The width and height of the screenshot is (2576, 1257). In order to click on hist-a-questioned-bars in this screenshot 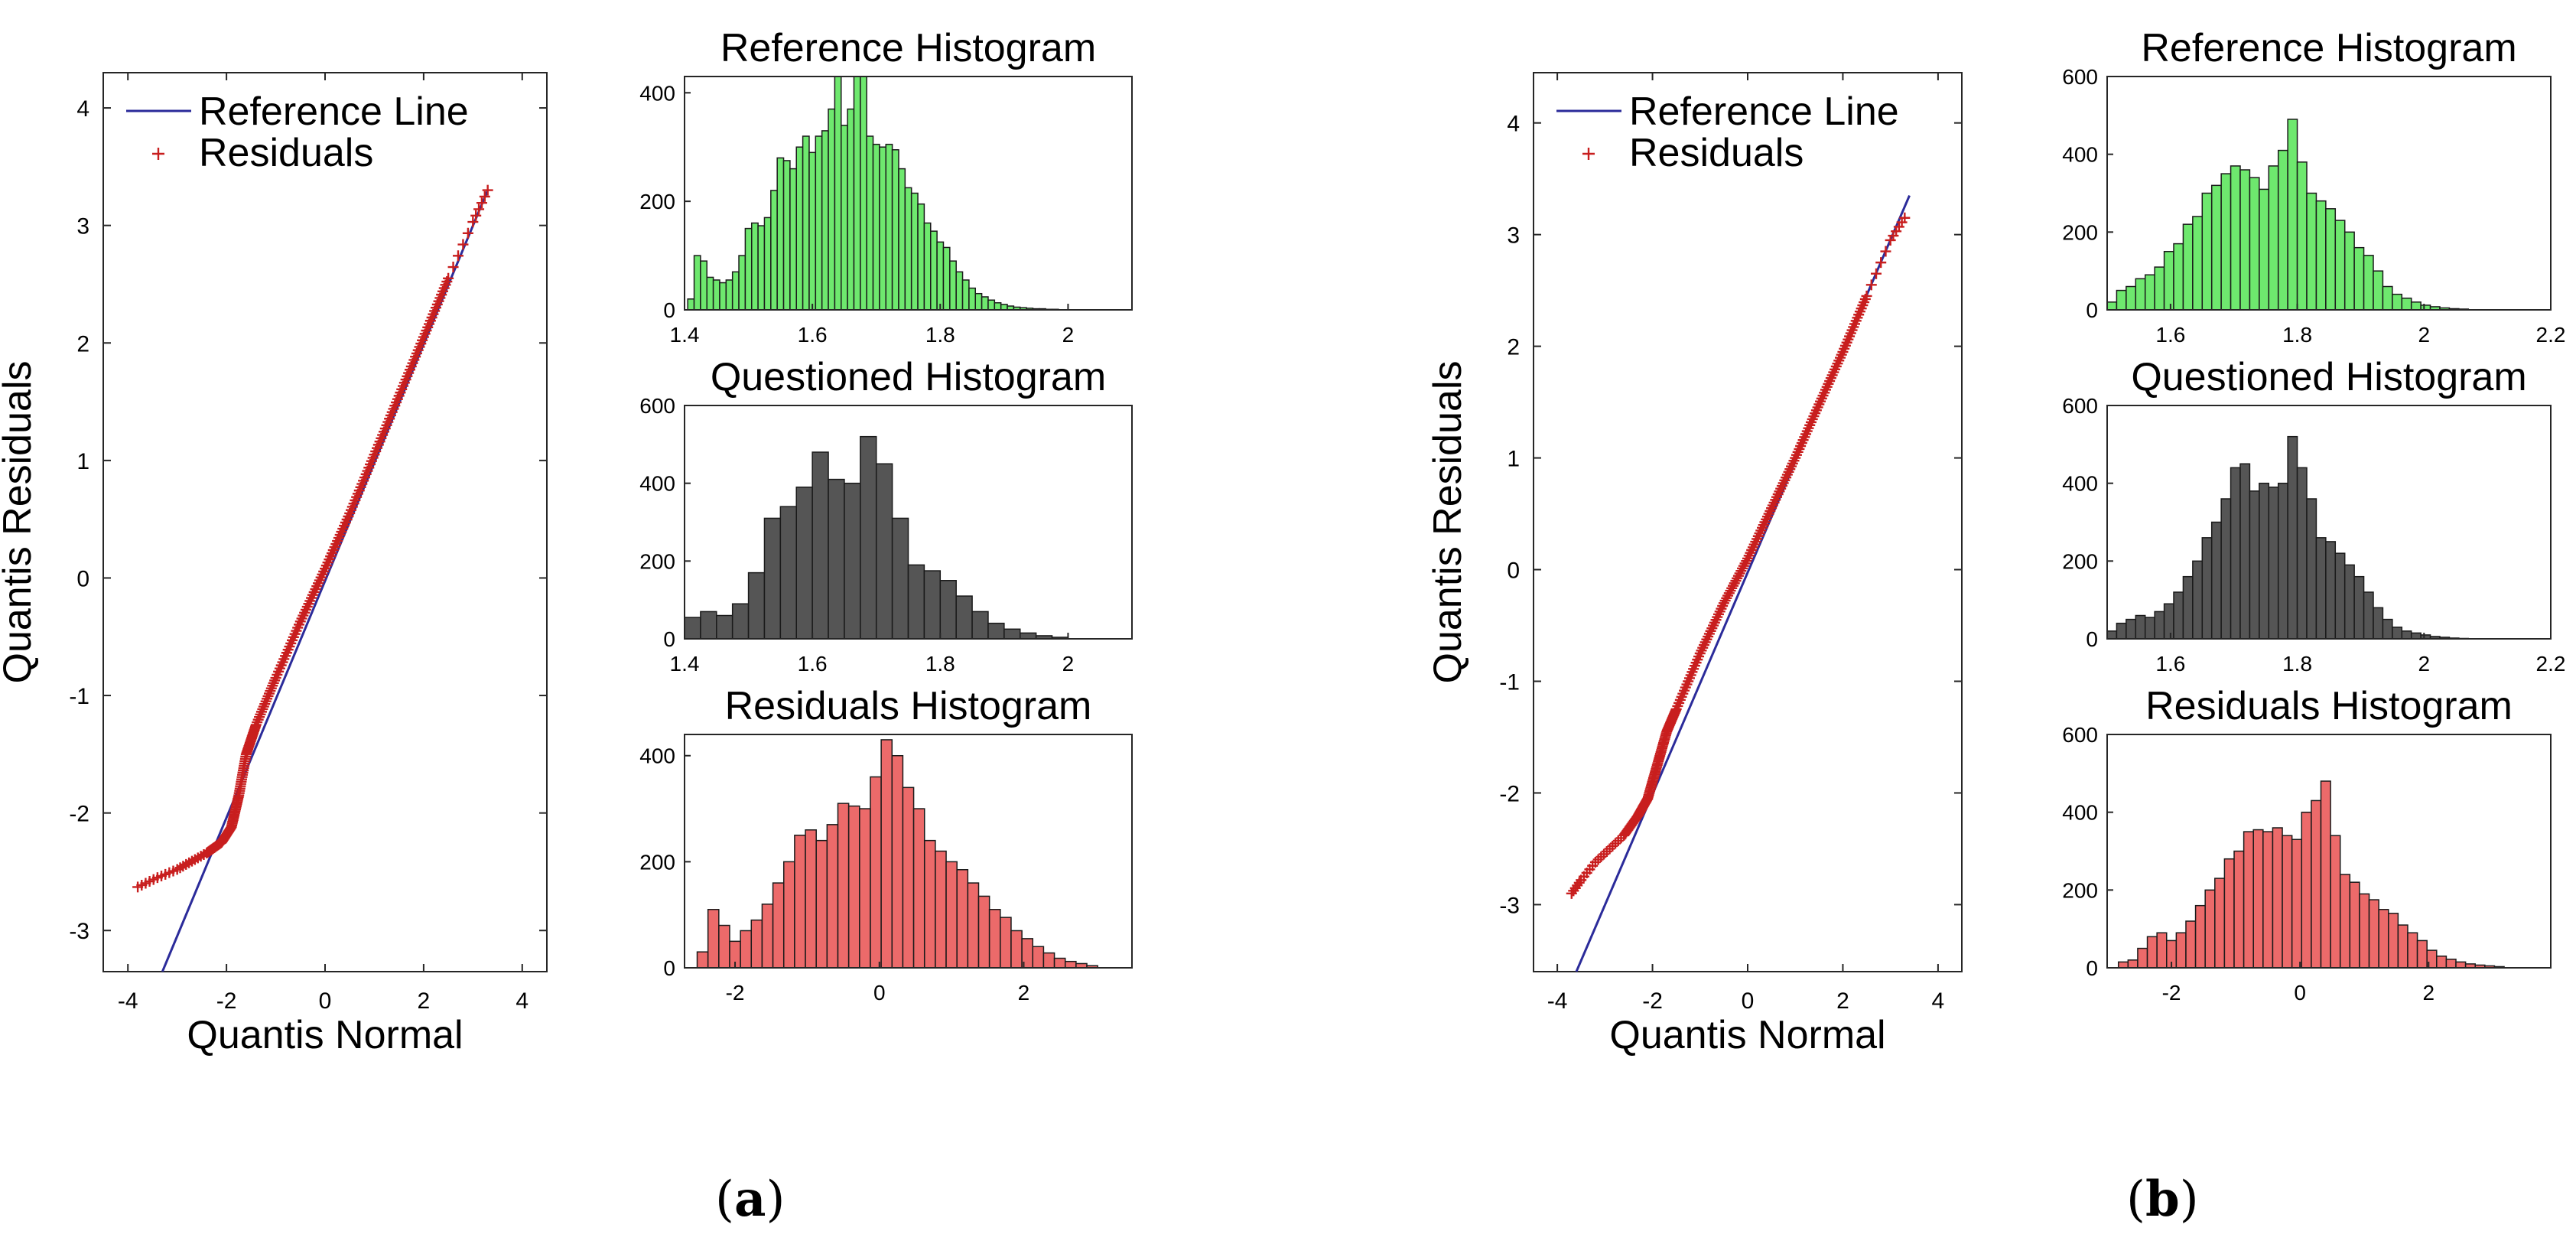, I will do `click(877, 537)`.